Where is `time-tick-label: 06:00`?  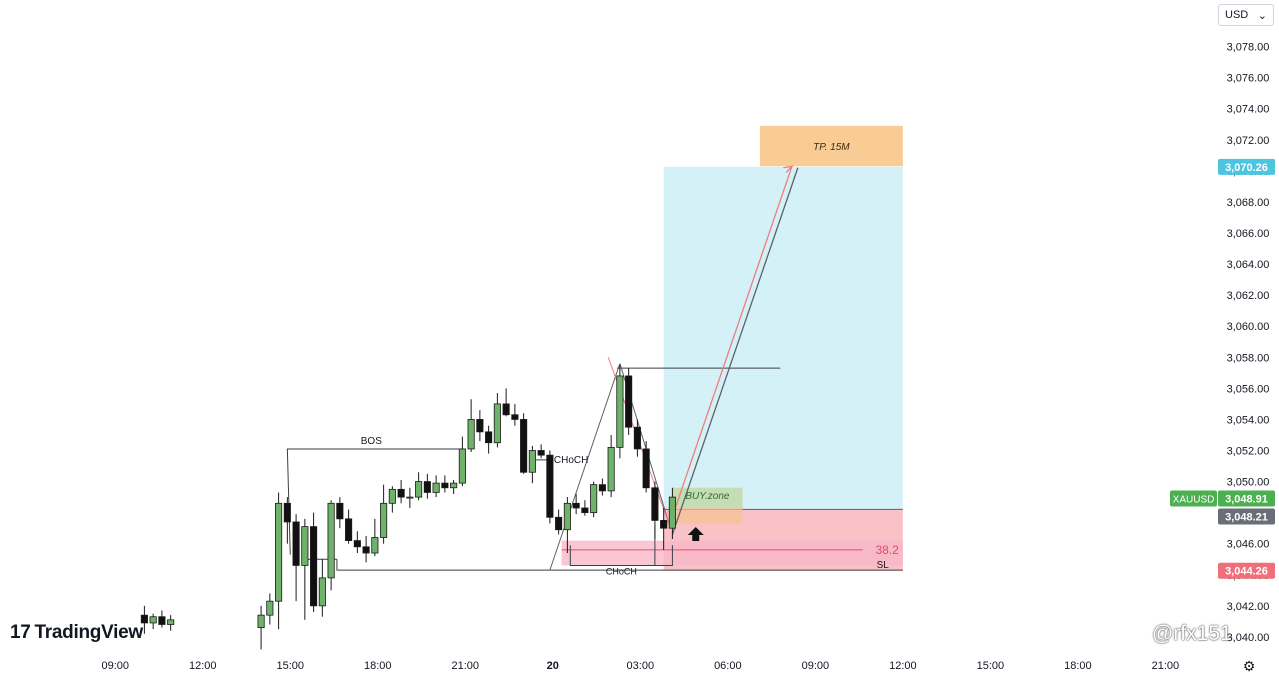
time-tick-label: 06:00 is located at coordinates (728, 666).